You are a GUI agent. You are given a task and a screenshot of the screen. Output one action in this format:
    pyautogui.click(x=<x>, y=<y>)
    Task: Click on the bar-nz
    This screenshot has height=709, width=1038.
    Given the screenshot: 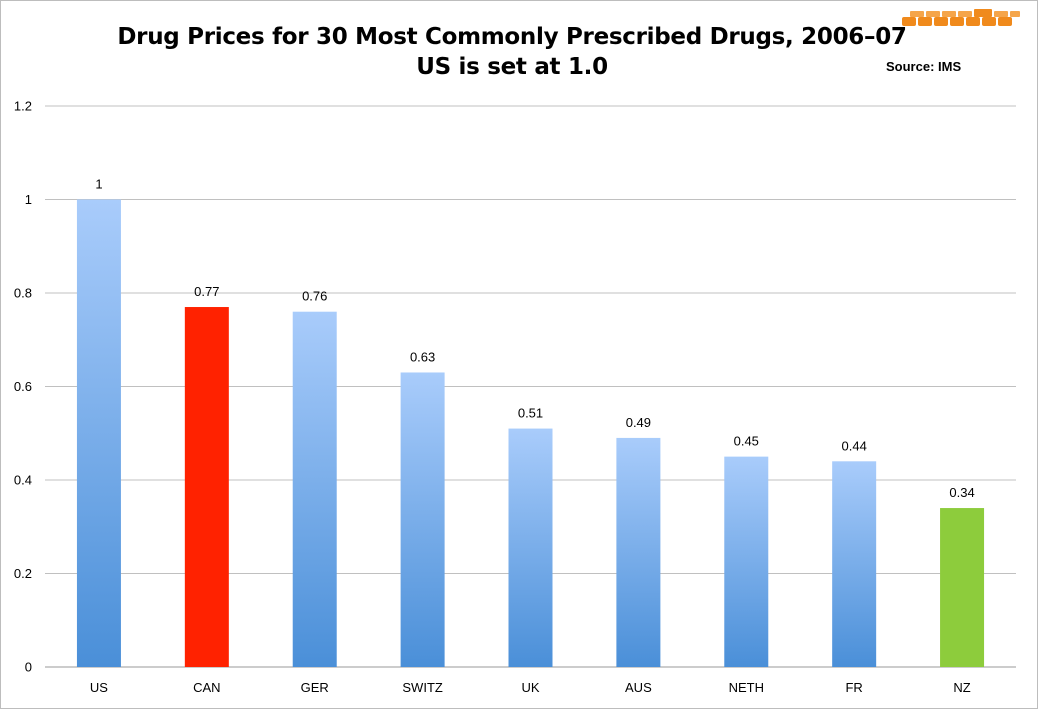 What is the action you would take?
    pyautogui.click(x=962, y=587)
    